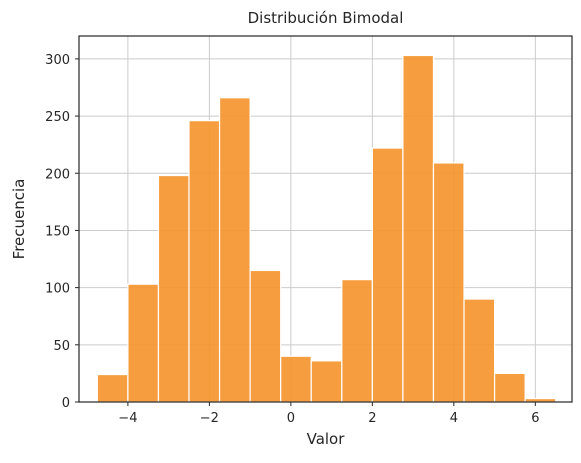 Image resolution: width=581 pixels, height=463 pixels. I want to click on x-tick-label: 2, so click(372, 418).